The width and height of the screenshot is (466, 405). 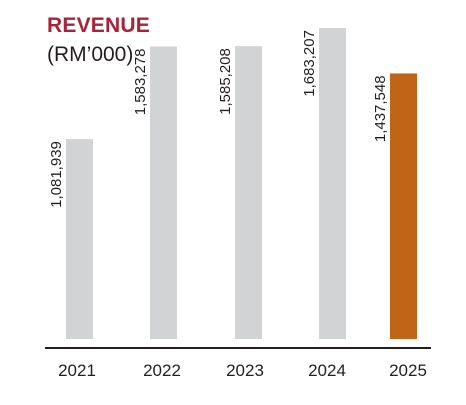 I want to click on bar-2023, so click(x=248, y=193).